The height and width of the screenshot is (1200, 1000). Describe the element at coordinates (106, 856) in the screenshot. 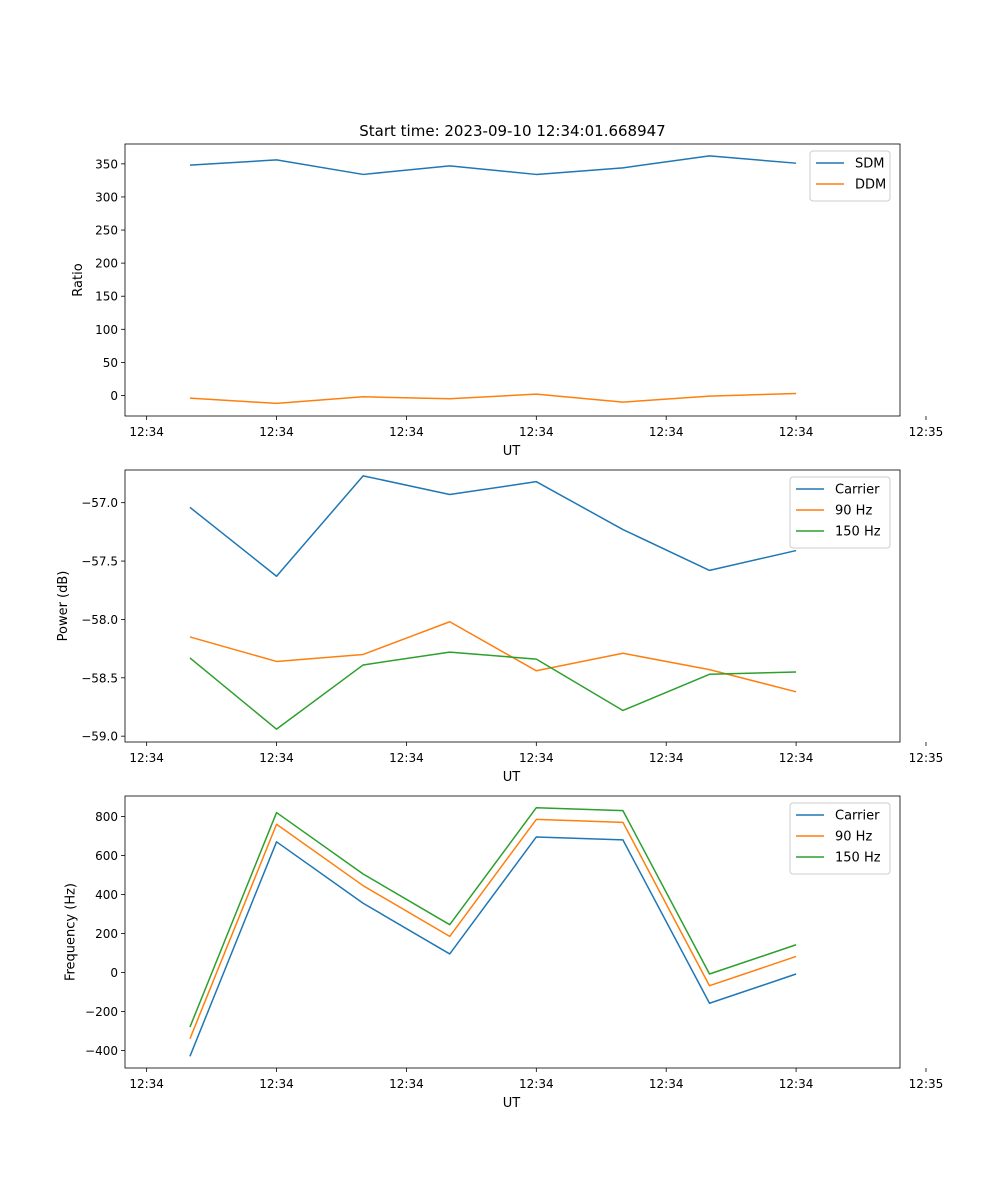

I see `y-tick-label: 600` at that location.